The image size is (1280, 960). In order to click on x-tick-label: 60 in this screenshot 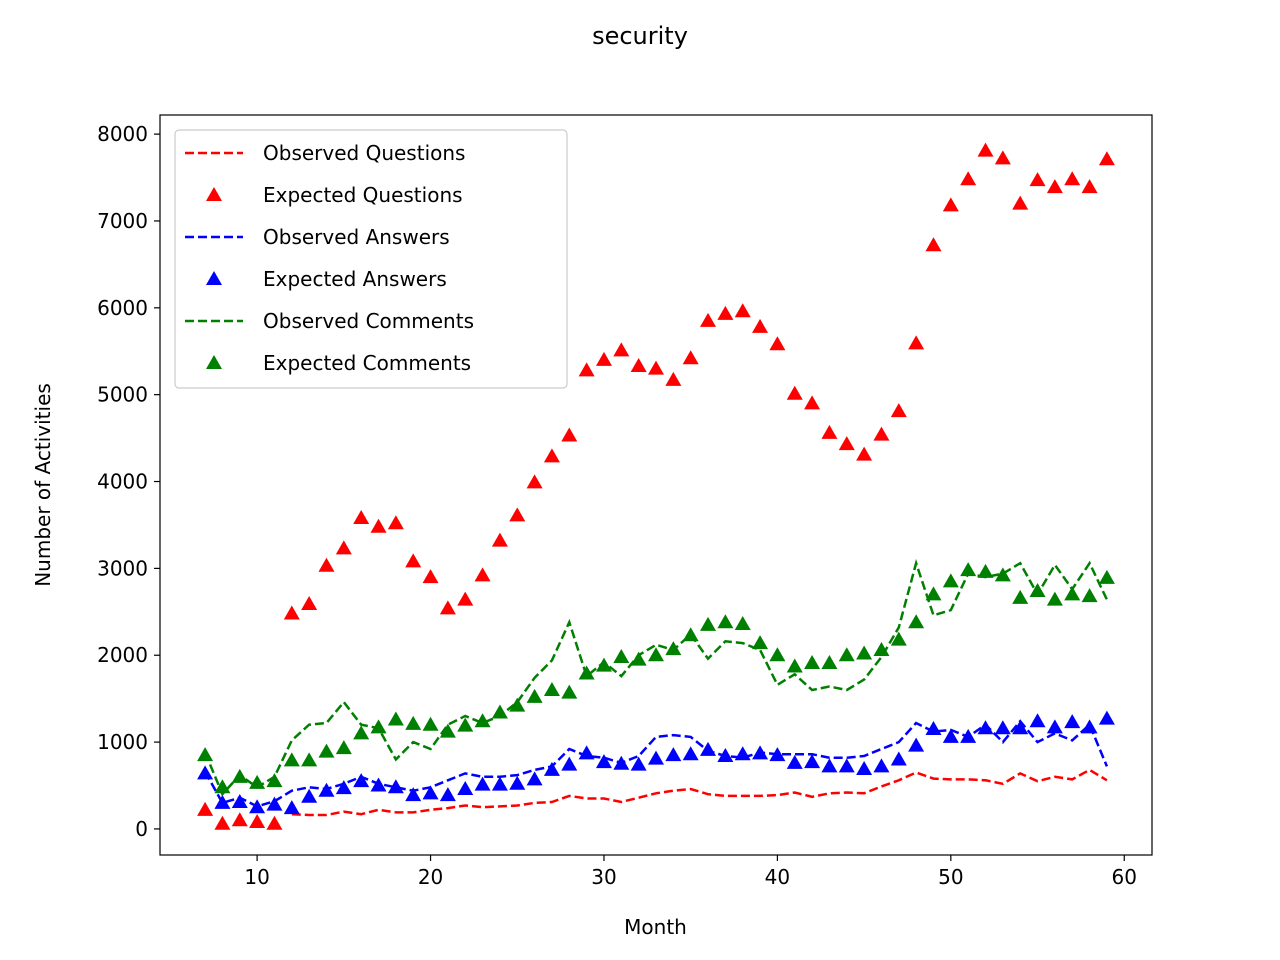, I will do `click(1124, 877)`.